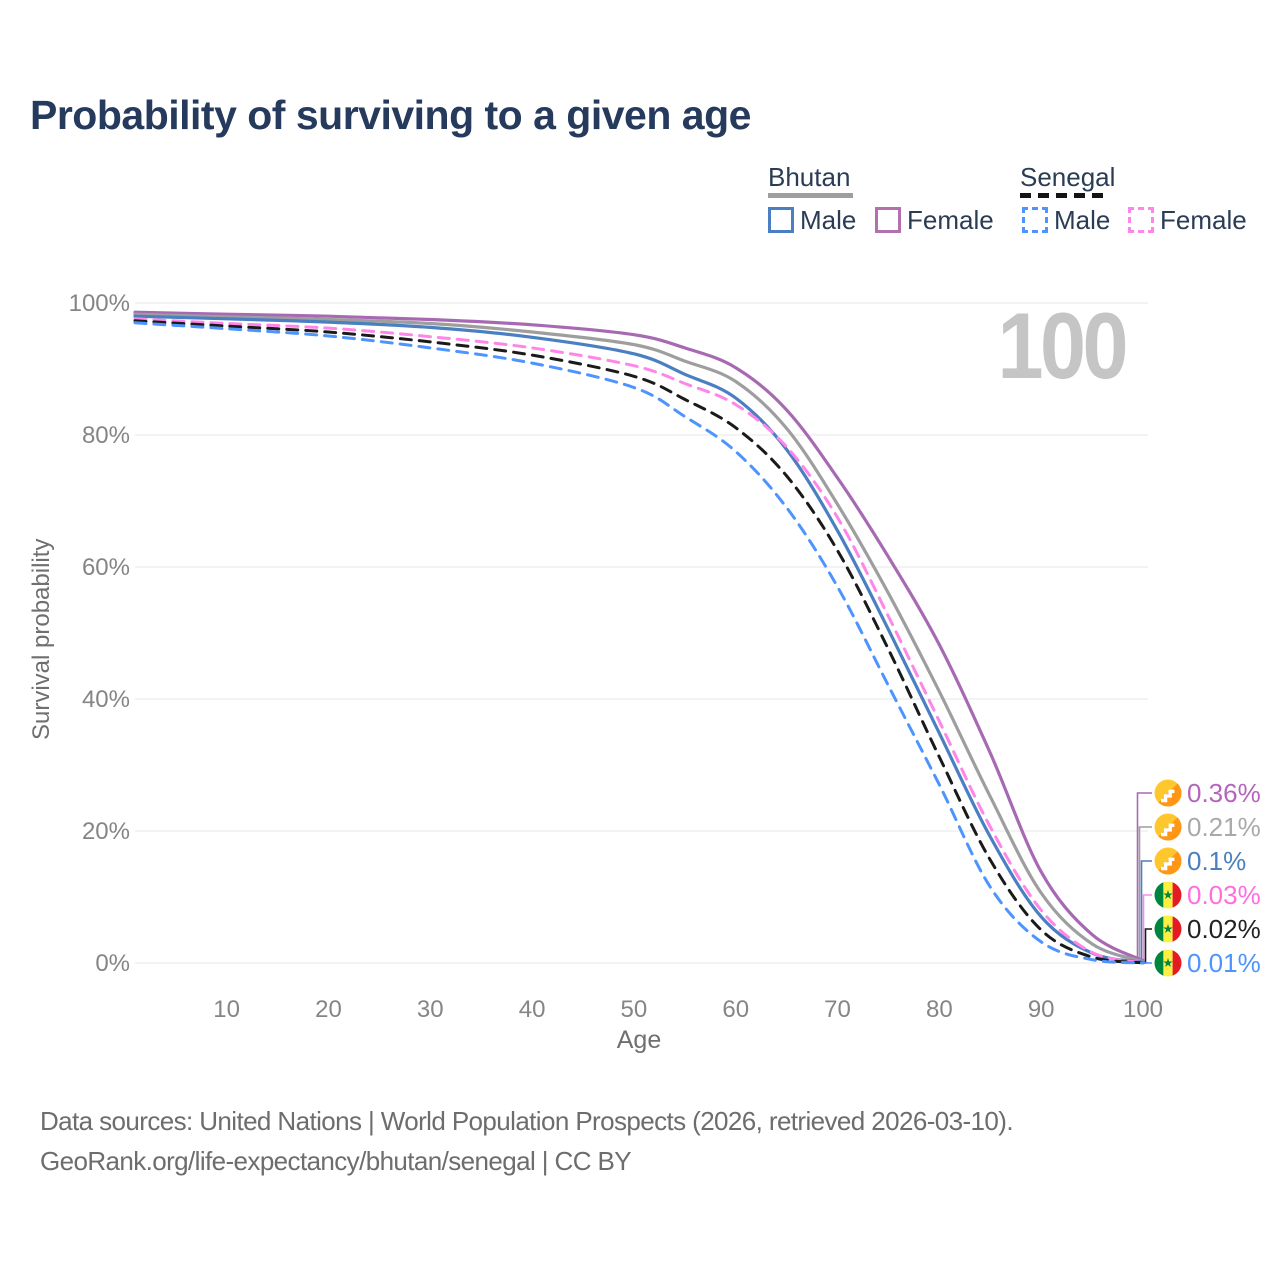  Describe the element at coordinates (1143, 1009) in the screenshot. I see `x-tick-100: 100` at that location.